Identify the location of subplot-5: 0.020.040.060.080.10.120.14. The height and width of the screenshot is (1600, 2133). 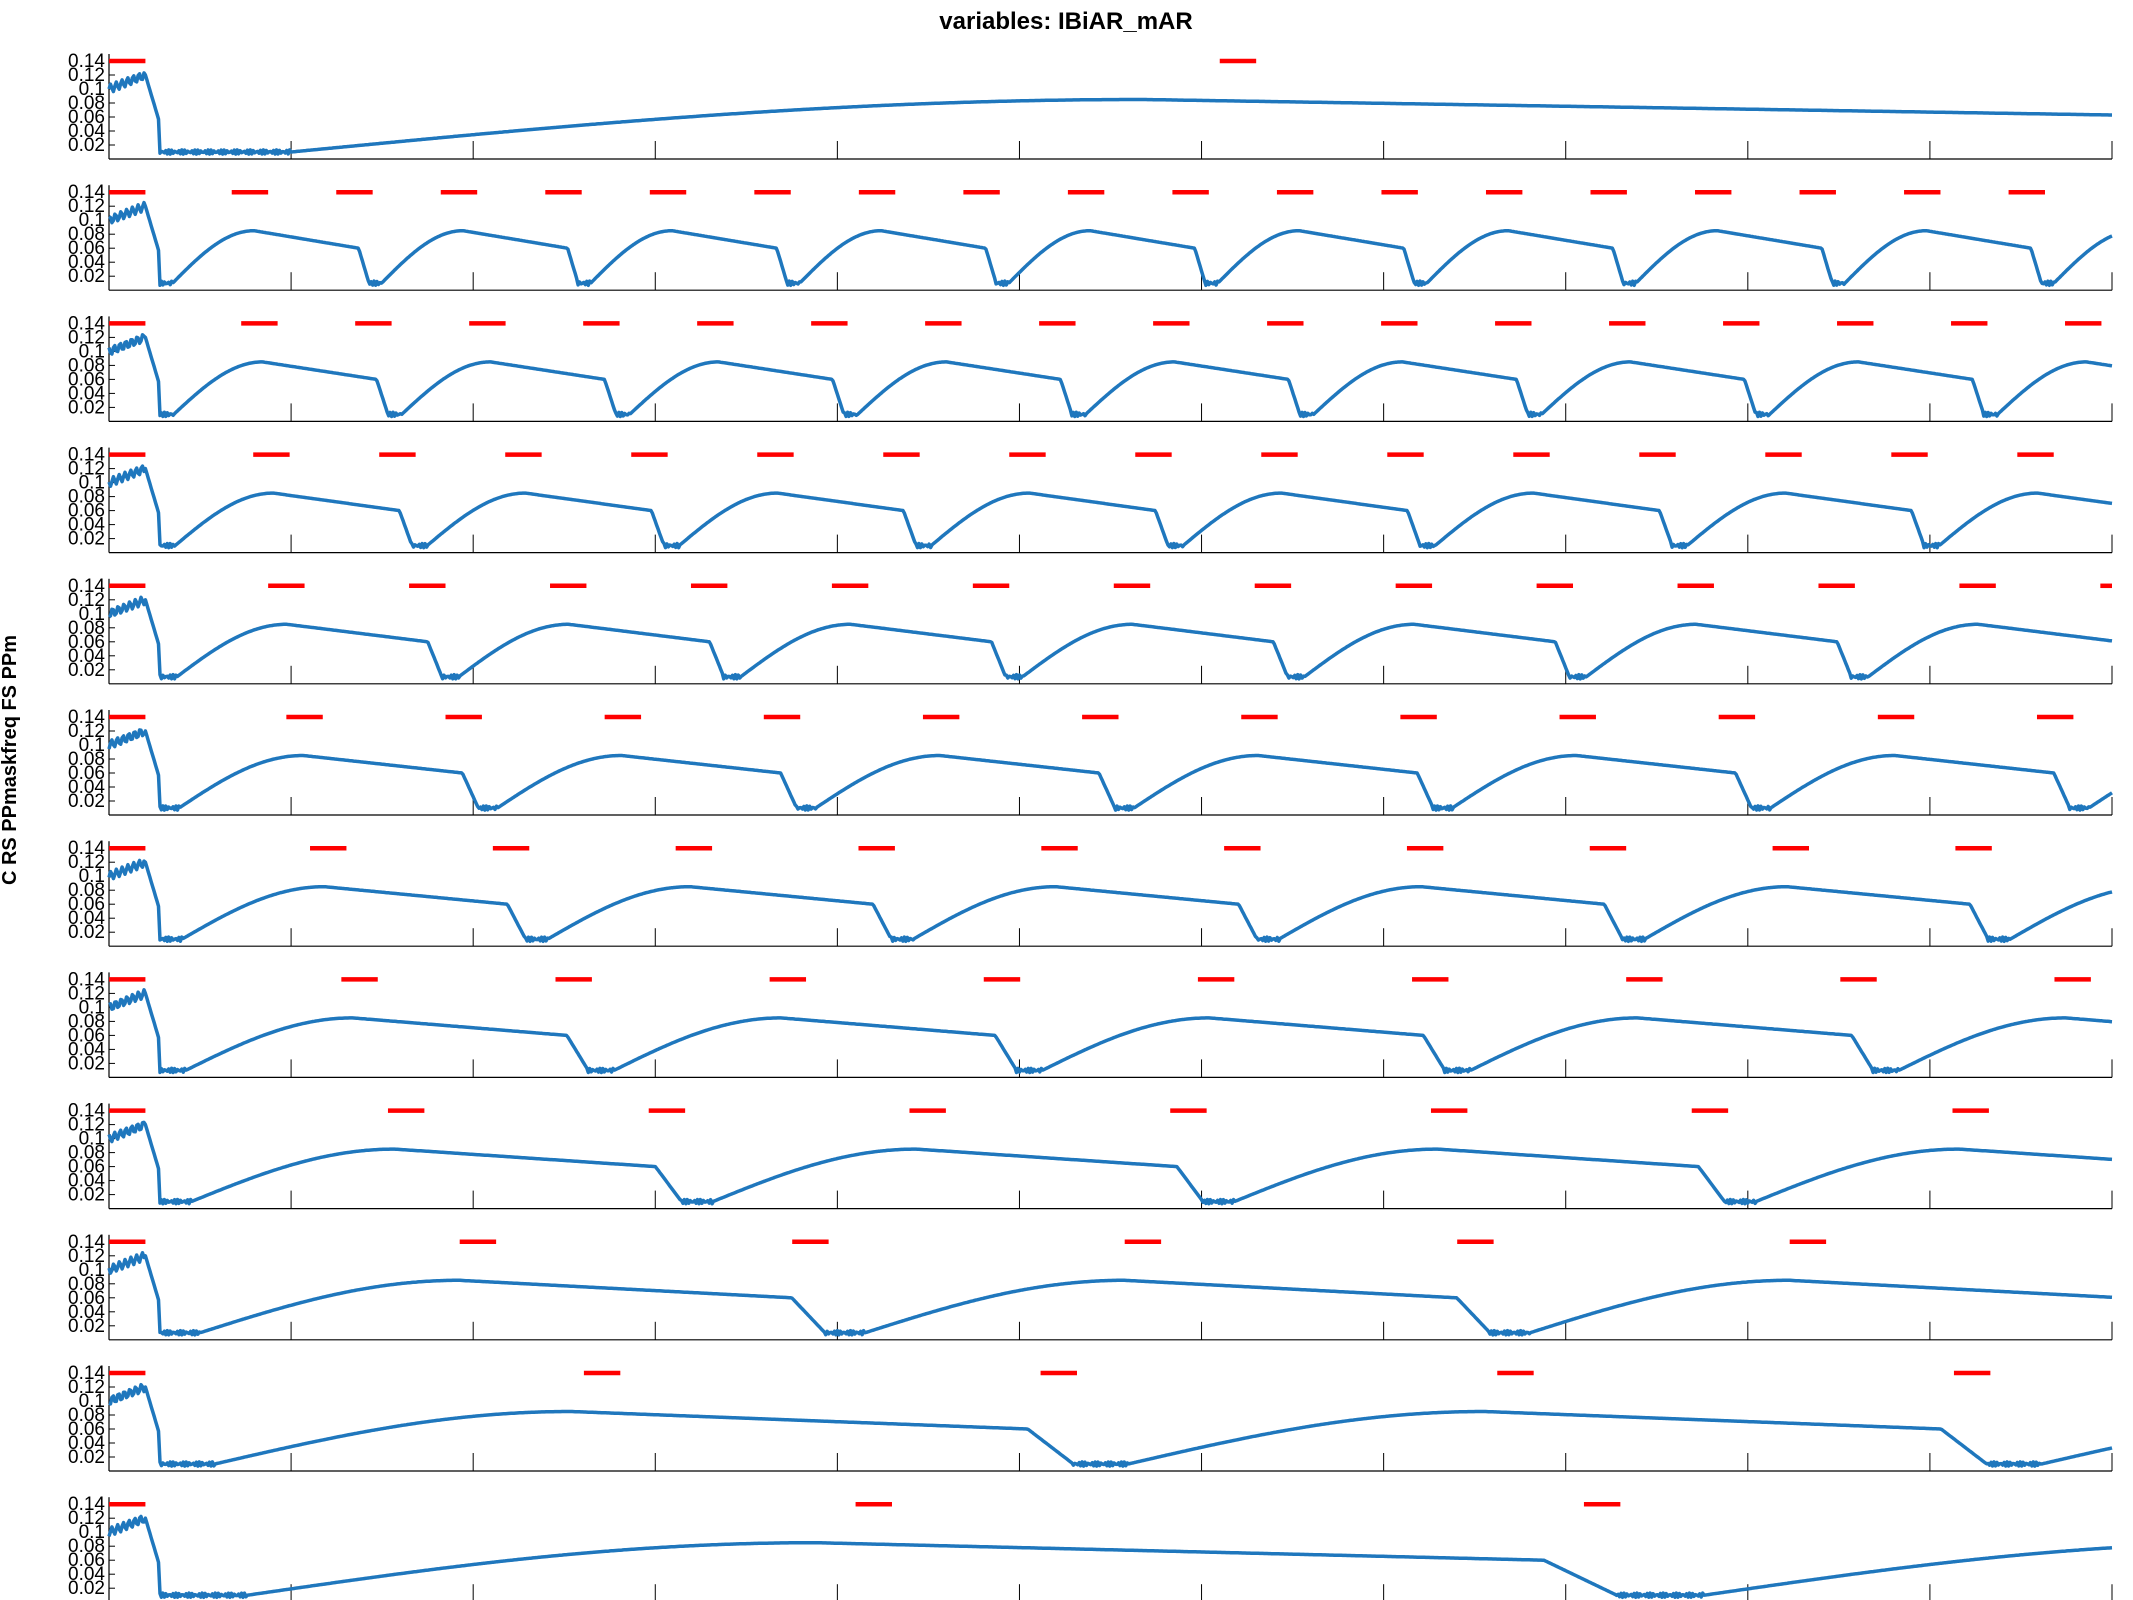
(1090, 630).